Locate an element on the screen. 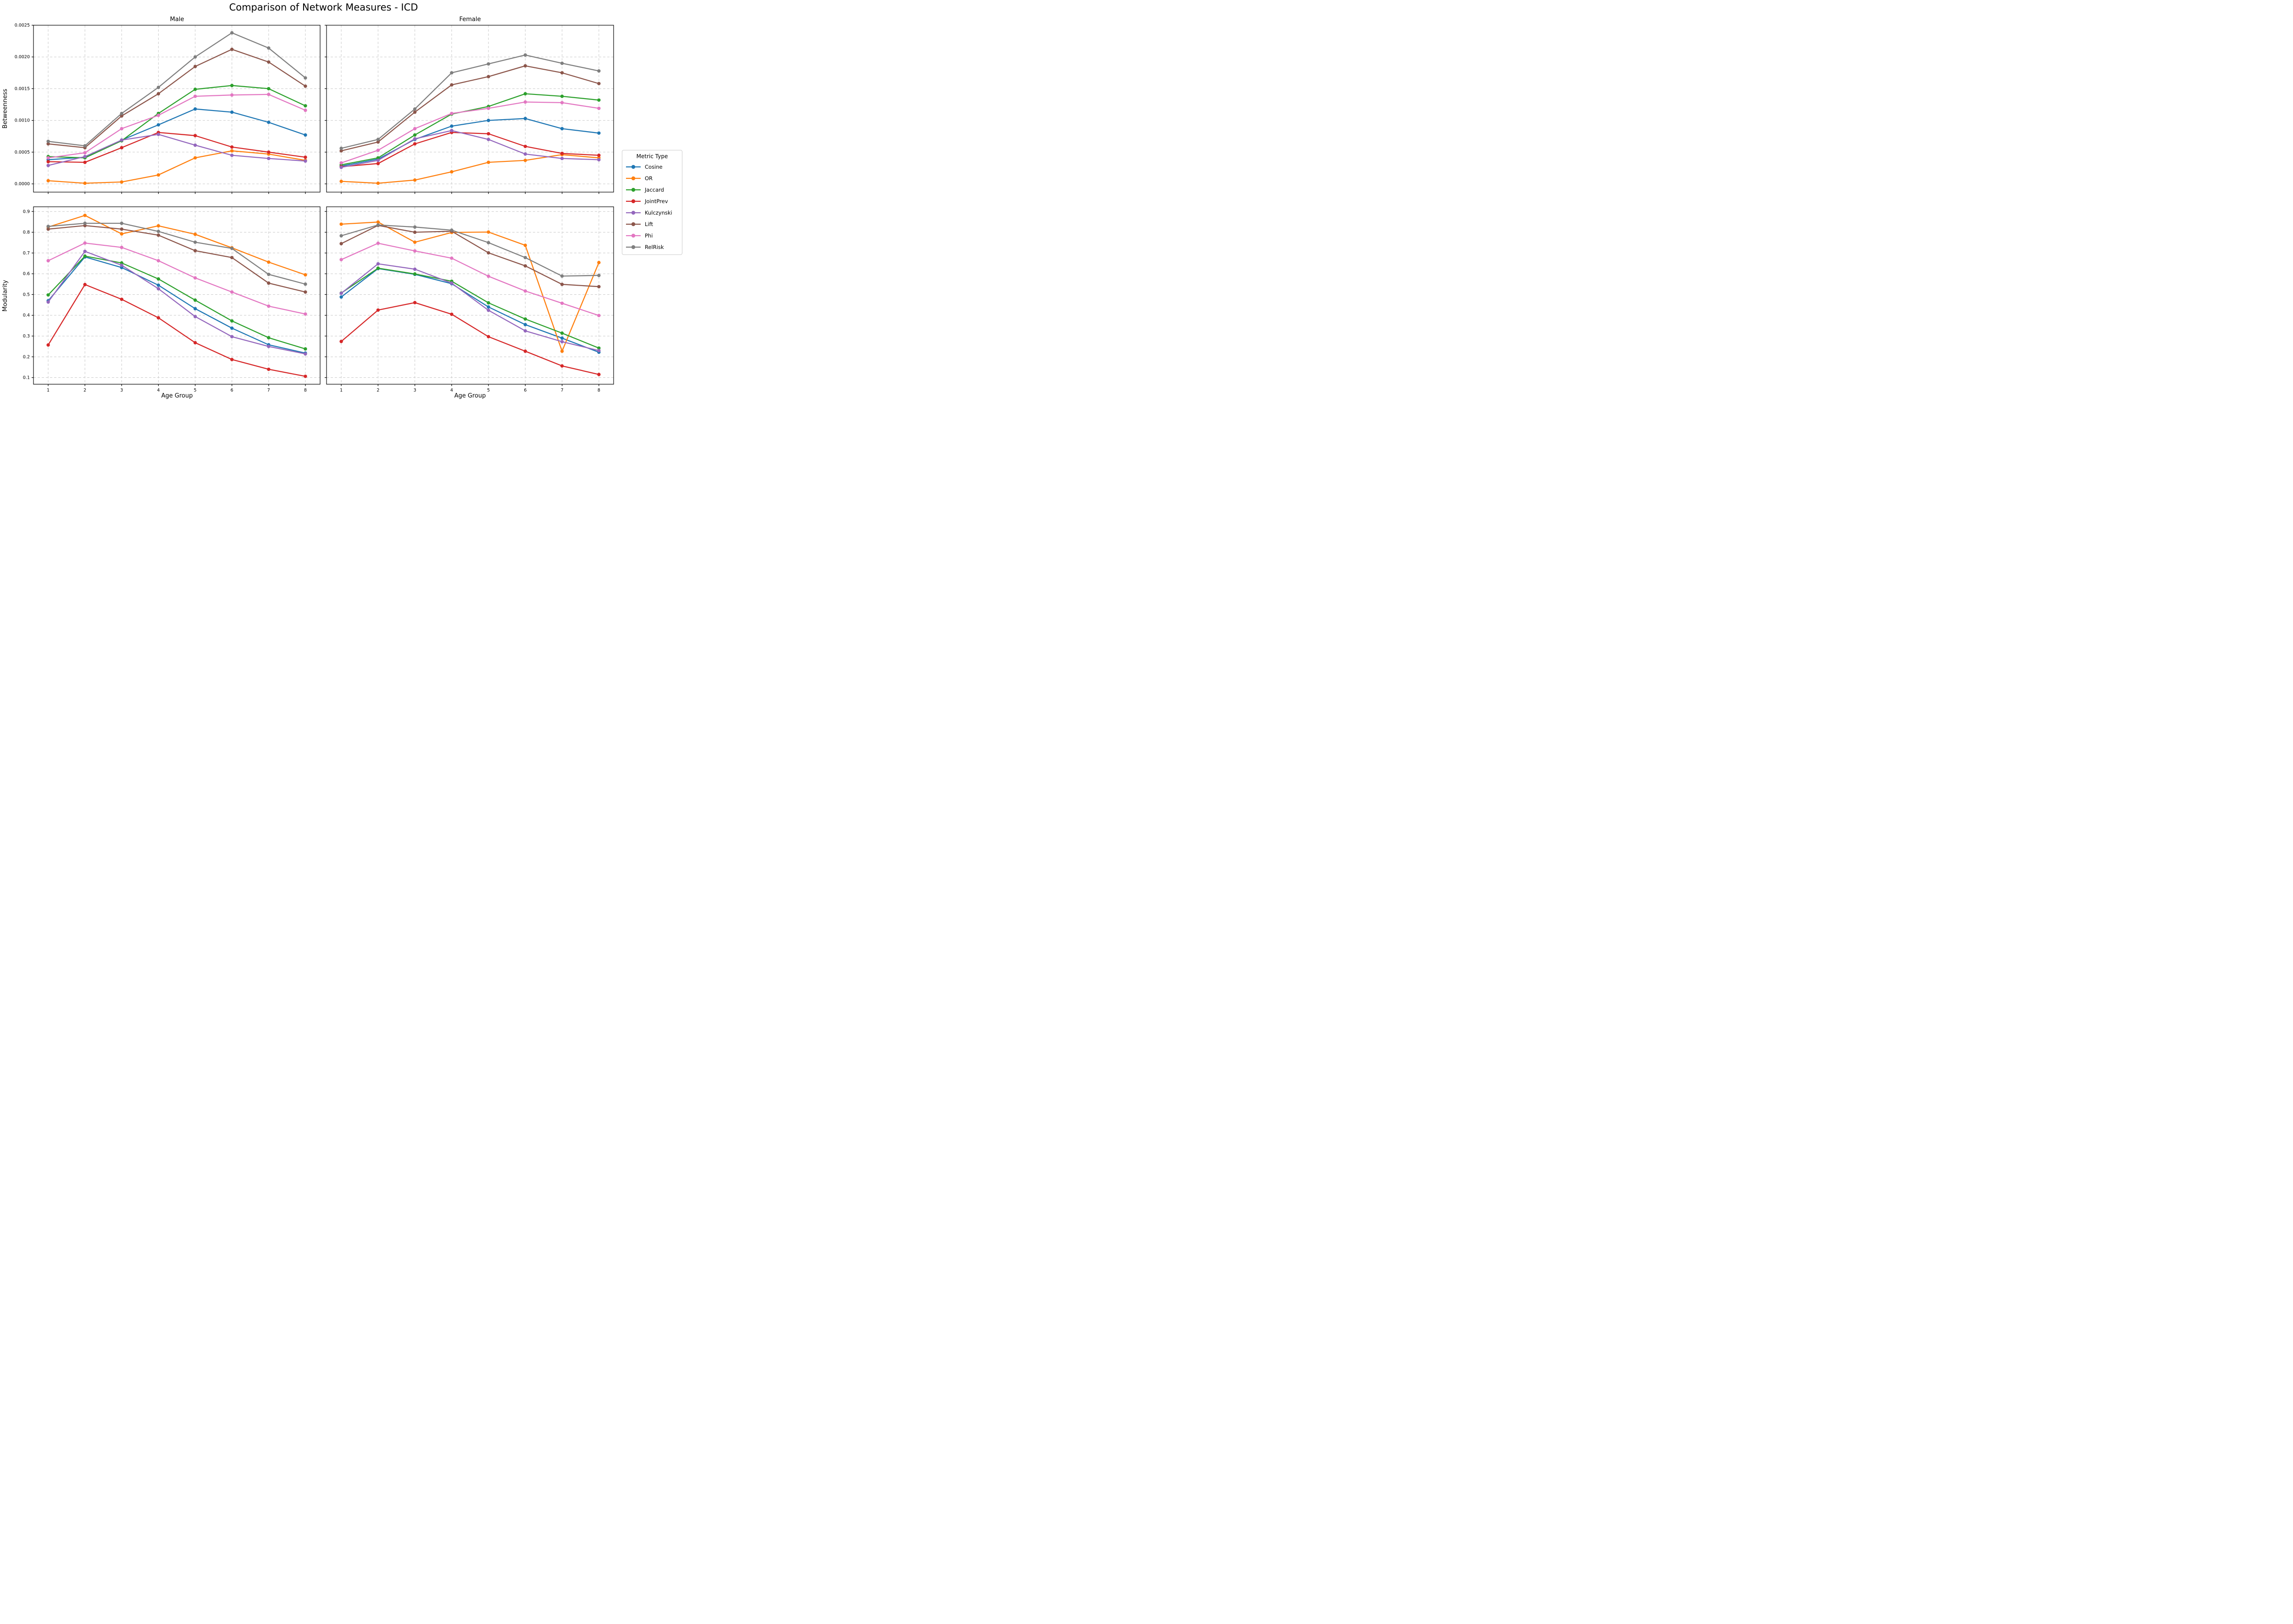 The width and height of the screenshot is (2293, 1624). y-tick-label: 0.0010 is located at coordinates (22, 120).